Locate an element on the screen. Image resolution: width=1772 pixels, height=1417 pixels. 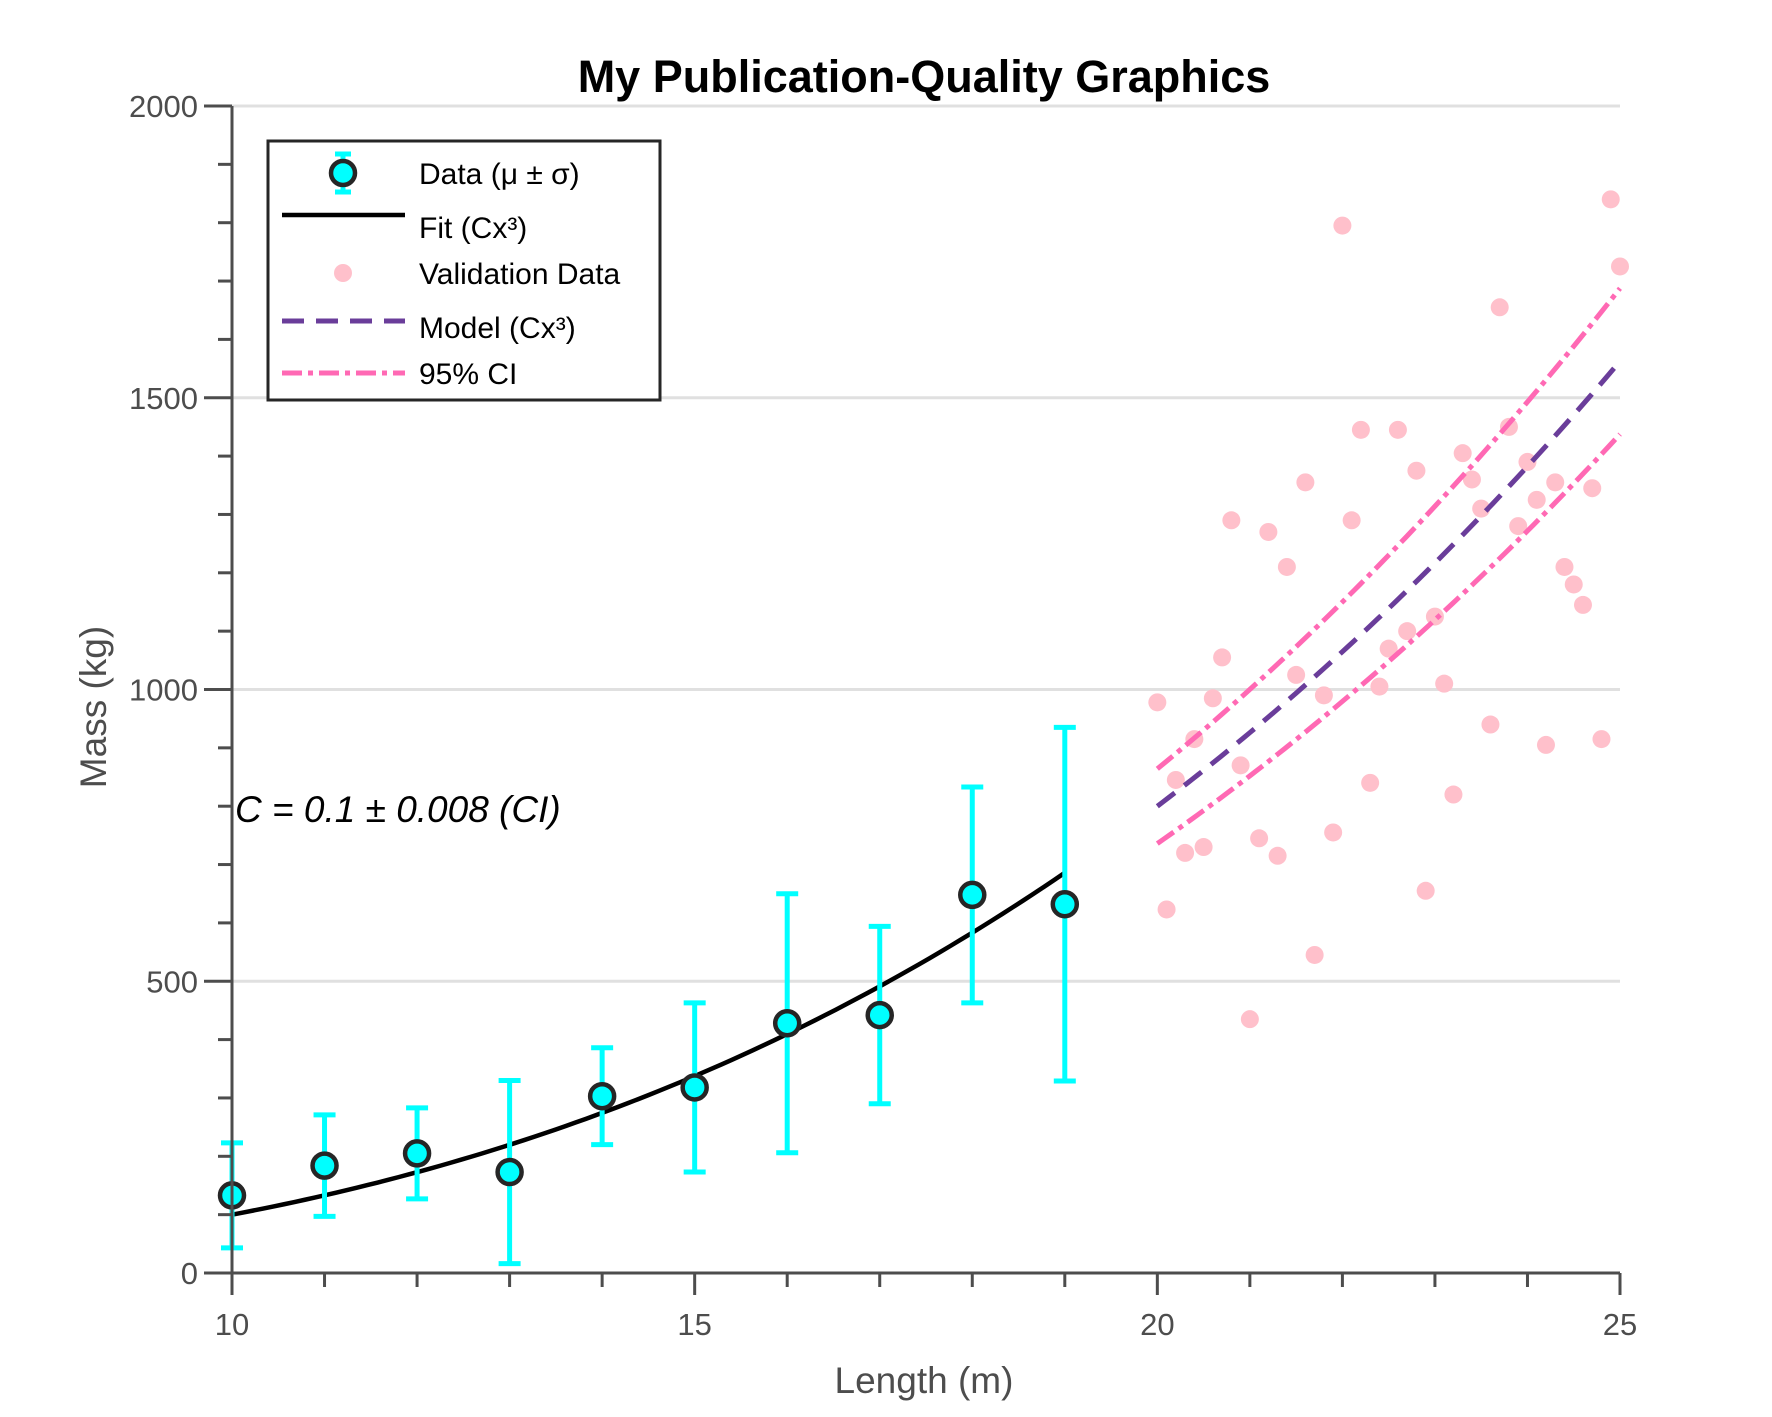
legend-box is located at coordinates (464, 270).